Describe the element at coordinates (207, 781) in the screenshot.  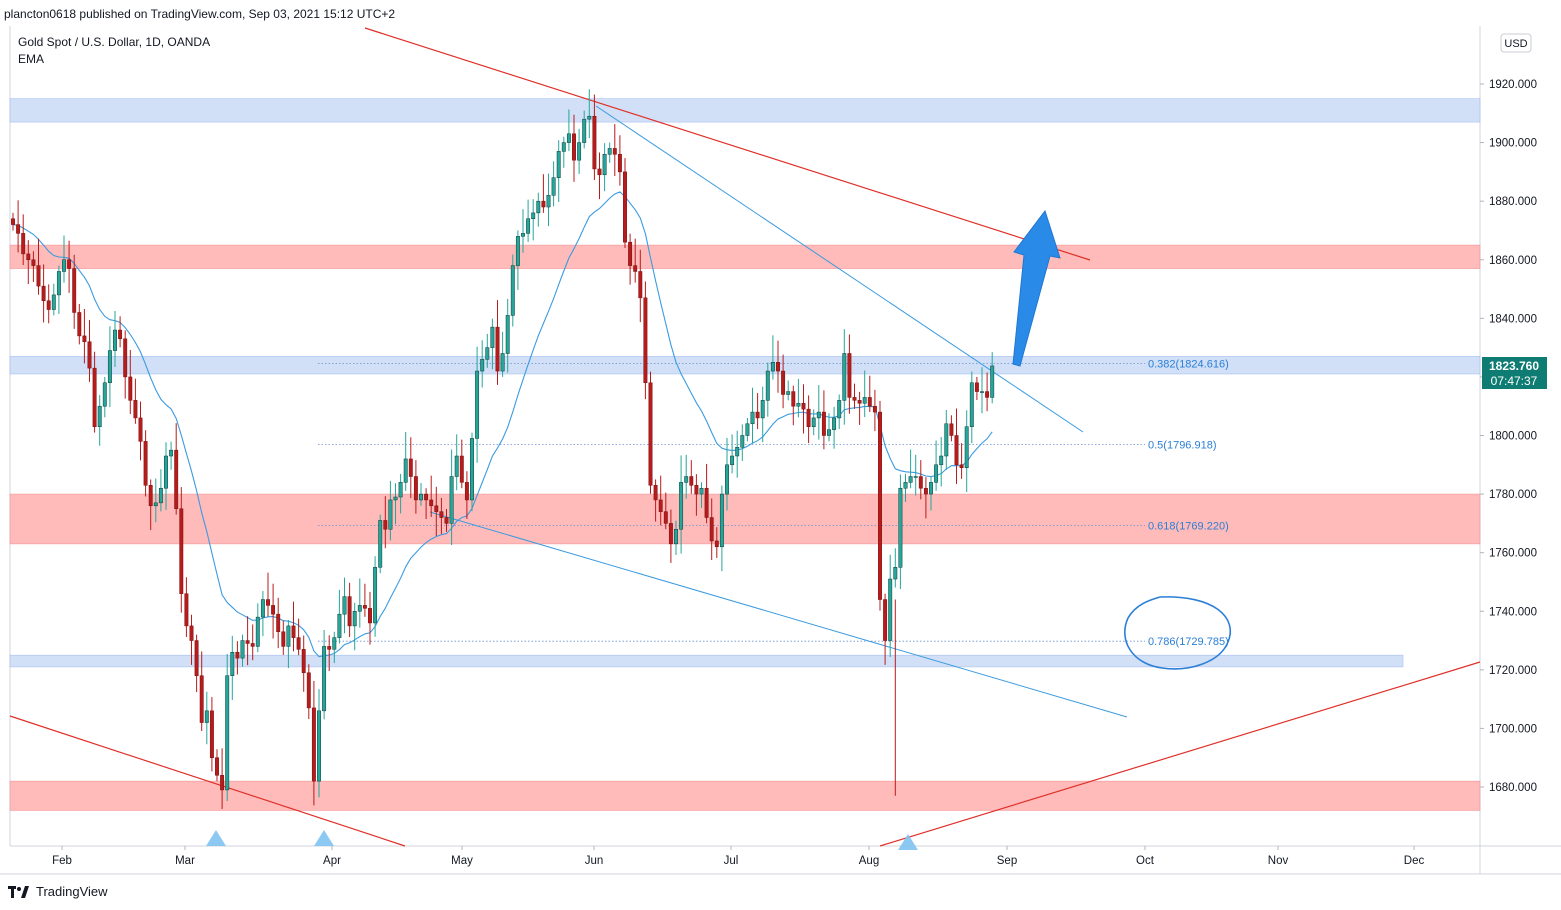
I see `lower-red-trendline` at that location.